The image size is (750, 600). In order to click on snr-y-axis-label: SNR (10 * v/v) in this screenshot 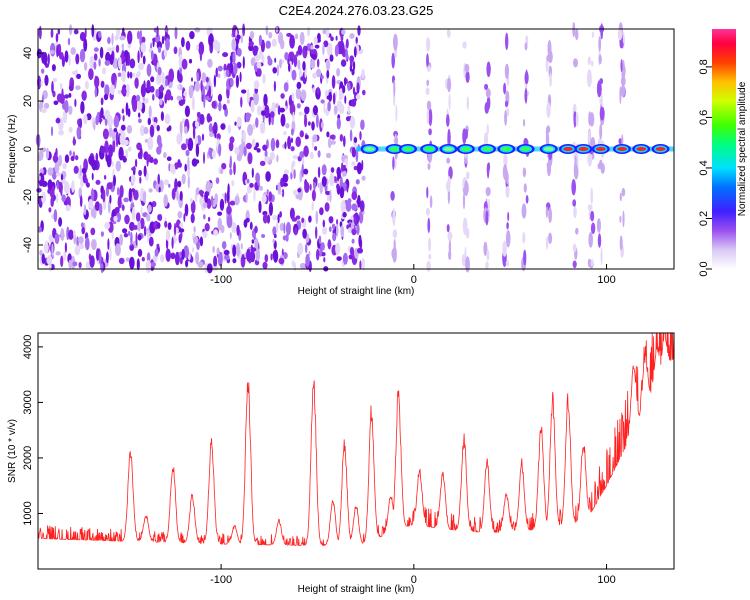, I will do `click(12, 451)`.